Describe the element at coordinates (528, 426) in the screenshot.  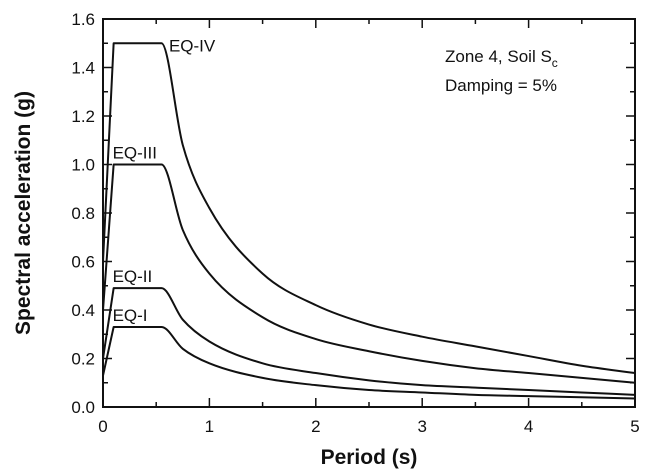
I see `x-tick-label: 4` at that location.